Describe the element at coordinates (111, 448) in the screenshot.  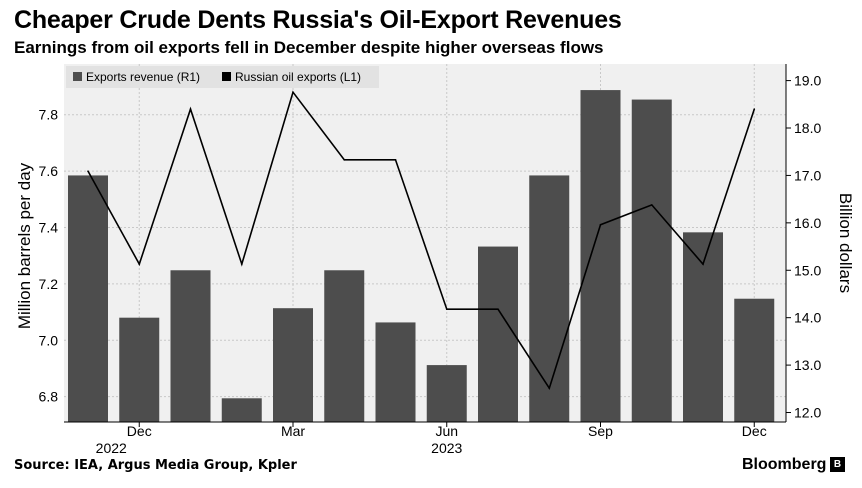
I see `x-year-label: 2022` at that location.